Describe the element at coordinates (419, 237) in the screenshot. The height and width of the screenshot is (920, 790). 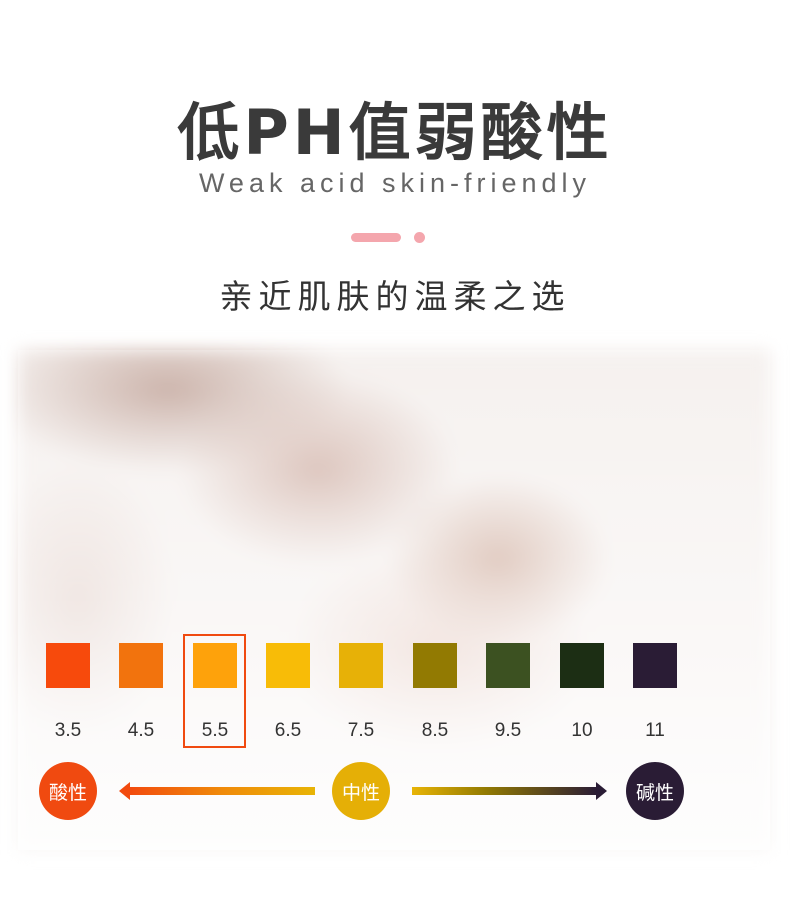
I see `decorative-dot` at that location.